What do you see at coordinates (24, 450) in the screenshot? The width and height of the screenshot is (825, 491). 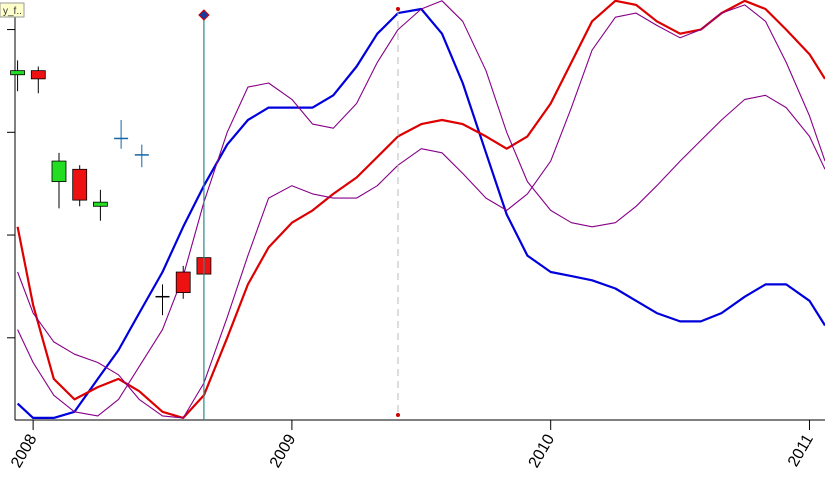 I see `x-tick-label-0: 2008` at bounding box center [24, 450].